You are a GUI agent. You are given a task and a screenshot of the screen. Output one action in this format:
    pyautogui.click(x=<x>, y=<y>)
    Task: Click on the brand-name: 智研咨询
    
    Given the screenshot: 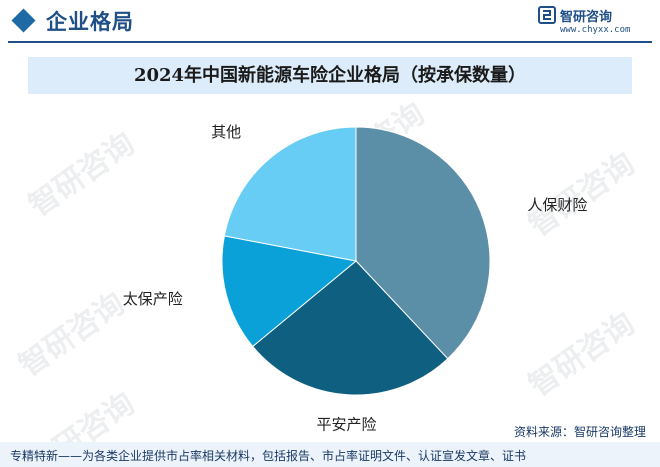 What is the action you would take?
    pyautogui.click(x=586, y=17)
    